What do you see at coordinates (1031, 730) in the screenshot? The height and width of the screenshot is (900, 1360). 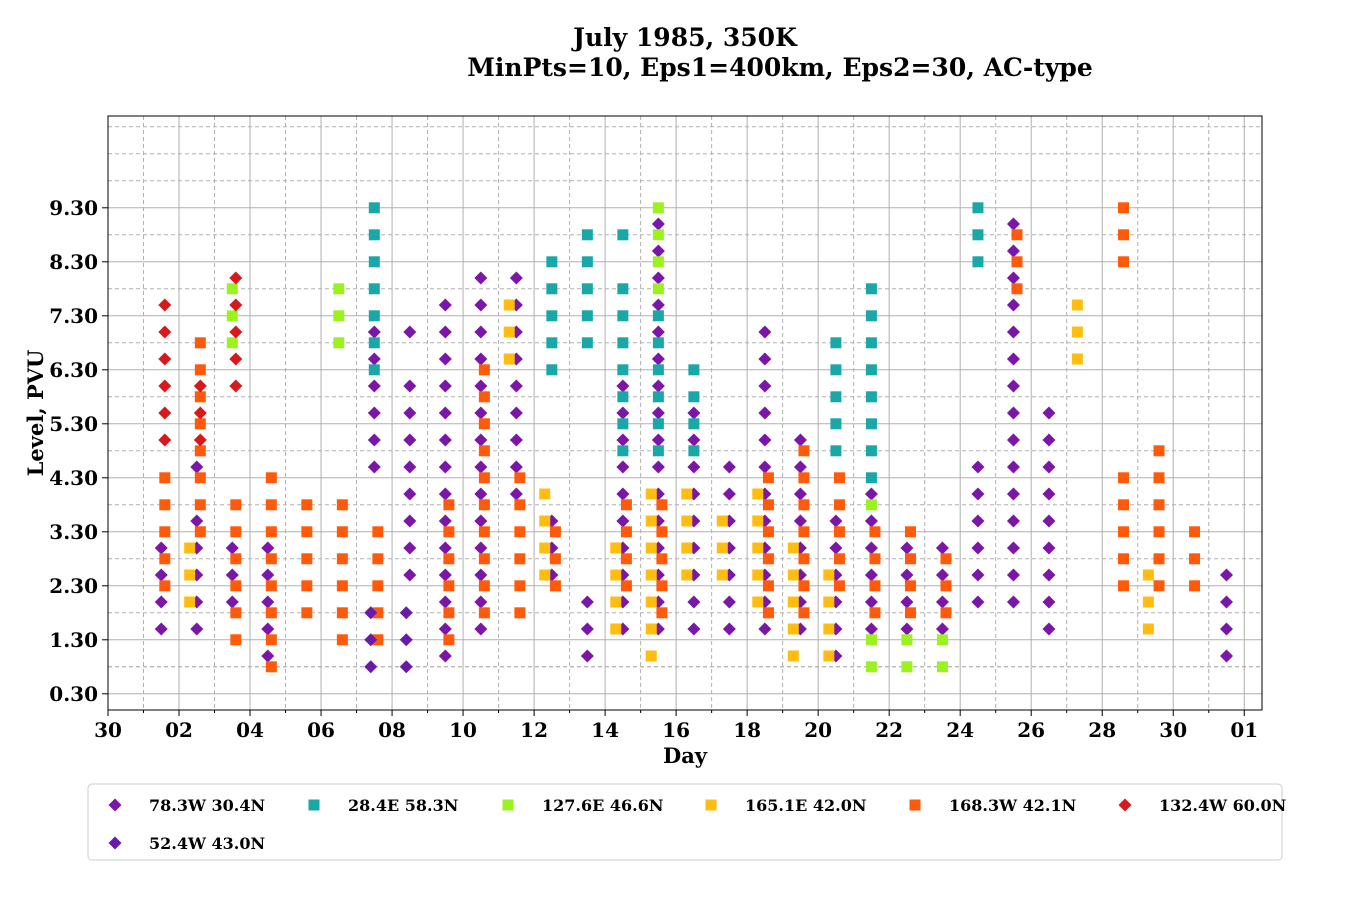 I see `x-tick-label: 26` at bounding box center [1031, 730].